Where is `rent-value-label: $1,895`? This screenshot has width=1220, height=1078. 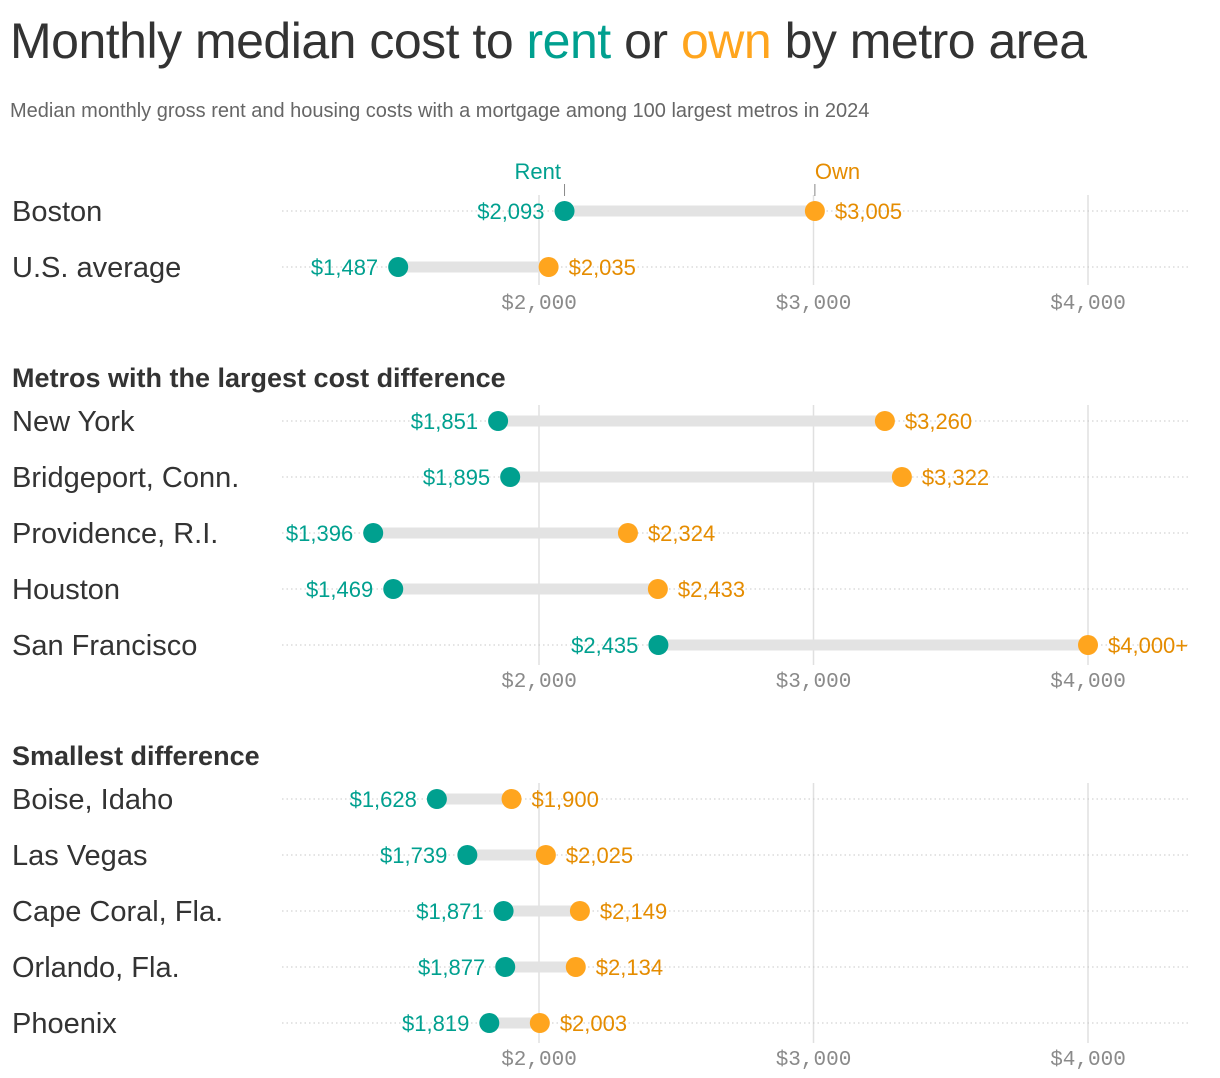 rent-value-label: $1,895 is located at coordinates (456, 477).